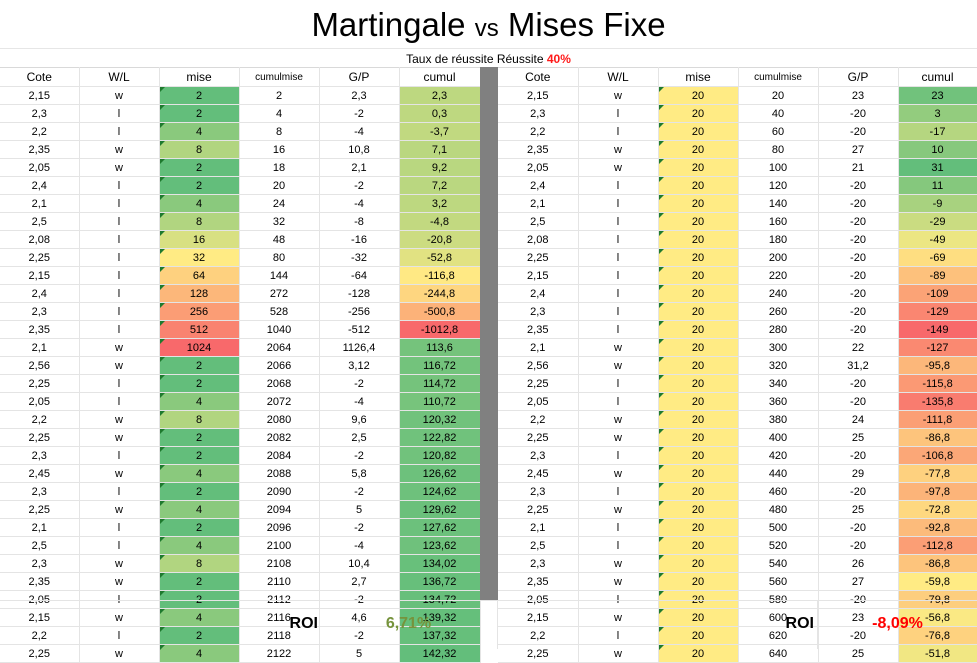  What do you see at coordinates (937, 347) in the screenshot?
I see `cumul-cell: -127` at bounding box center [937, 347].